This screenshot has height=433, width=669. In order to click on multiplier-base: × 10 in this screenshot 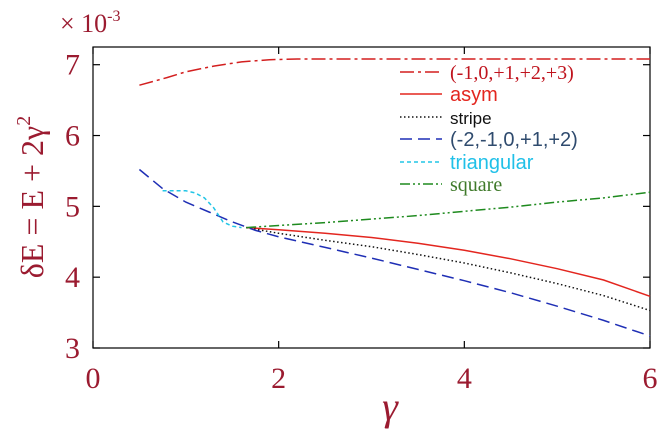, I will do `click(83, 23)`.